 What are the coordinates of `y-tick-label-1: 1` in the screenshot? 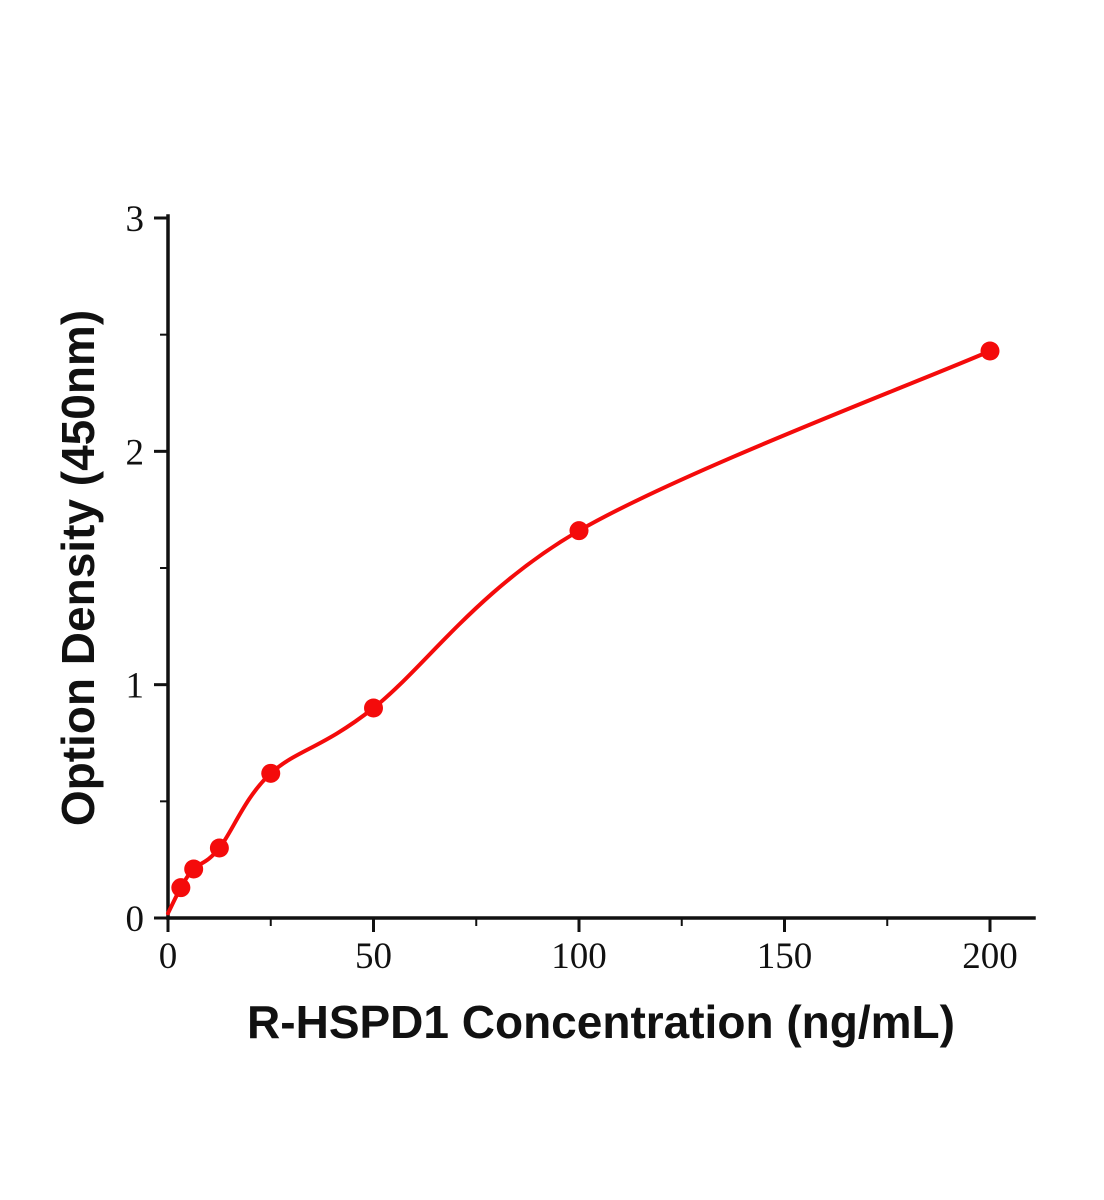 It's located at (135, 686).